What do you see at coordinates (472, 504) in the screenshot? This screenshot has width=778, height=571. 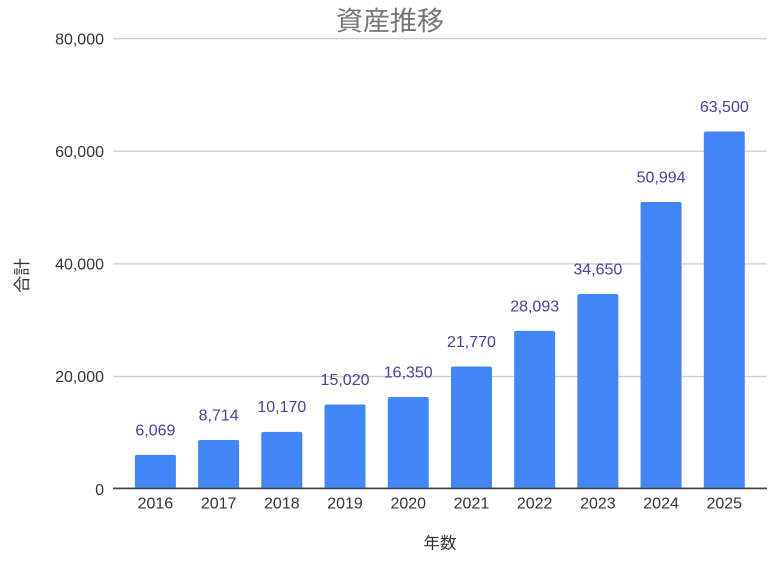 I see `svg-text: 2021` at bounding box center [472, 504].